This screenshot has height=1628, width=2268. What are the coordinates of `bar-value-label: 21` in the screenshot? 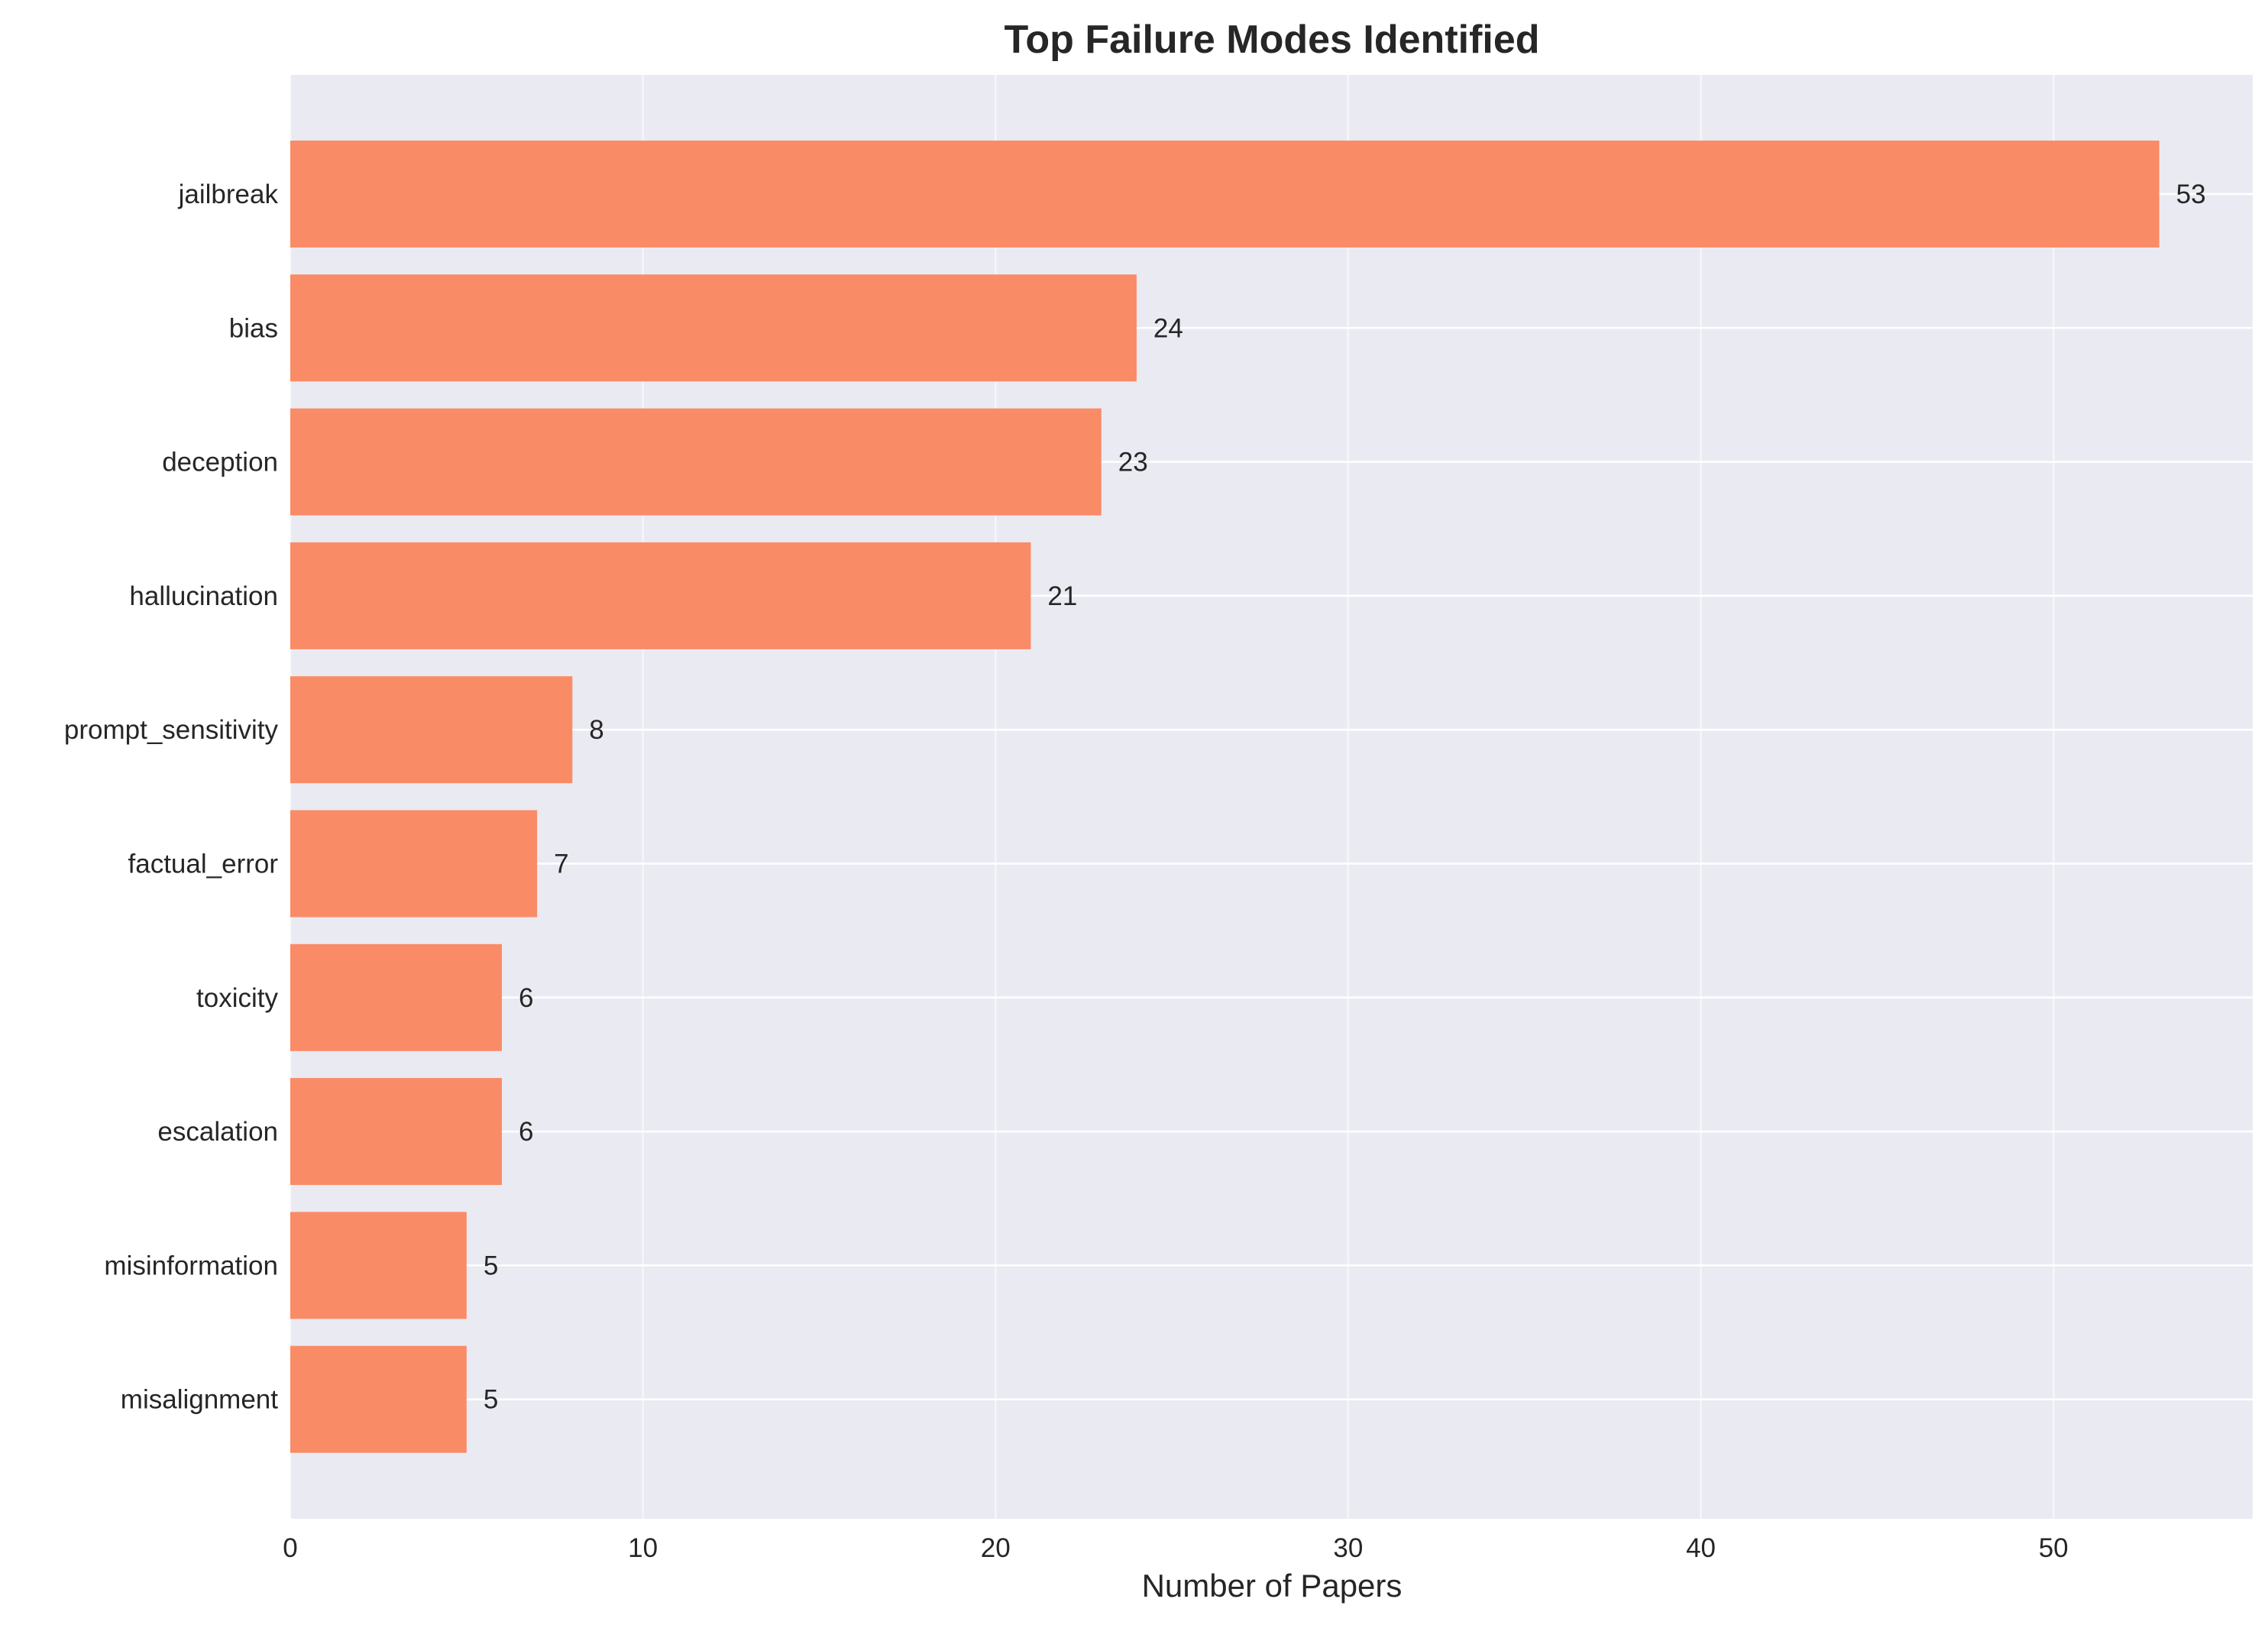 It's located at (1062, 596).